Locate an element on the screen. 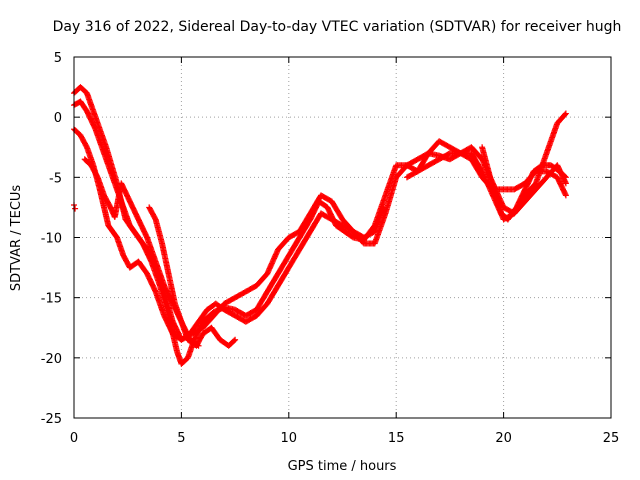 The height and width of the screenshot is (480, 640). x-tick-label: 20 is located at coordinates (503, 438).